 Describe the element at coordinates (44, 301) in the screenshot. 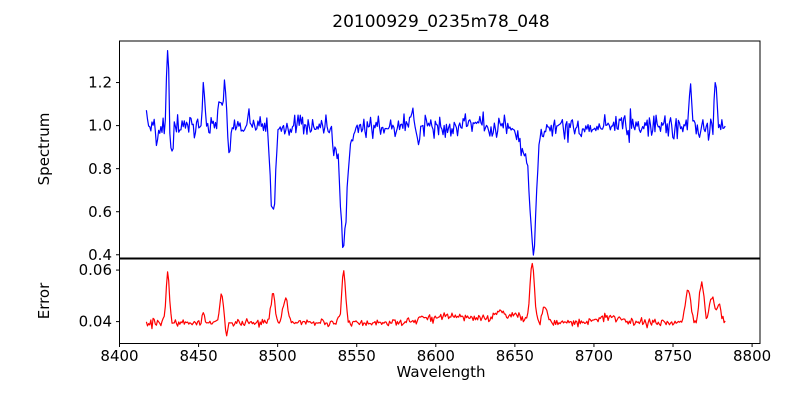

I see `error-y-axis-label: Error` at that location.